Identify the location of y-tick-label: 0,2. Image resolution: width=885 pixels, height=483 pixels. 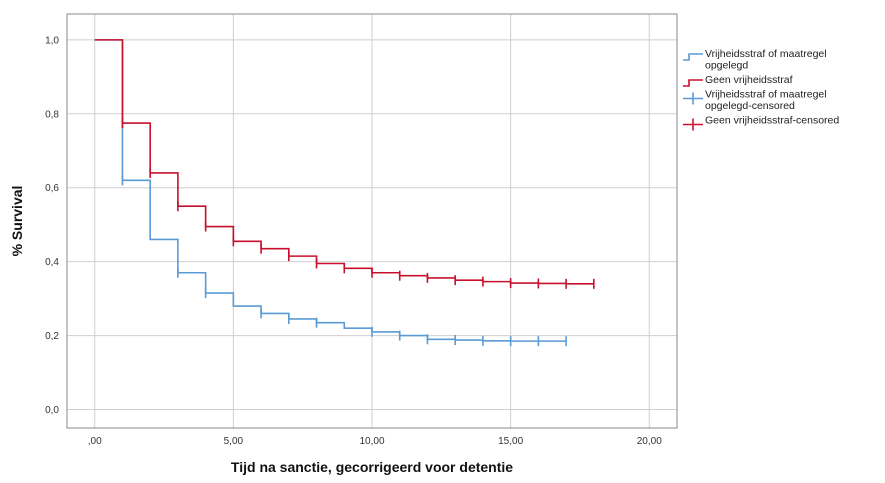
(52, 336).